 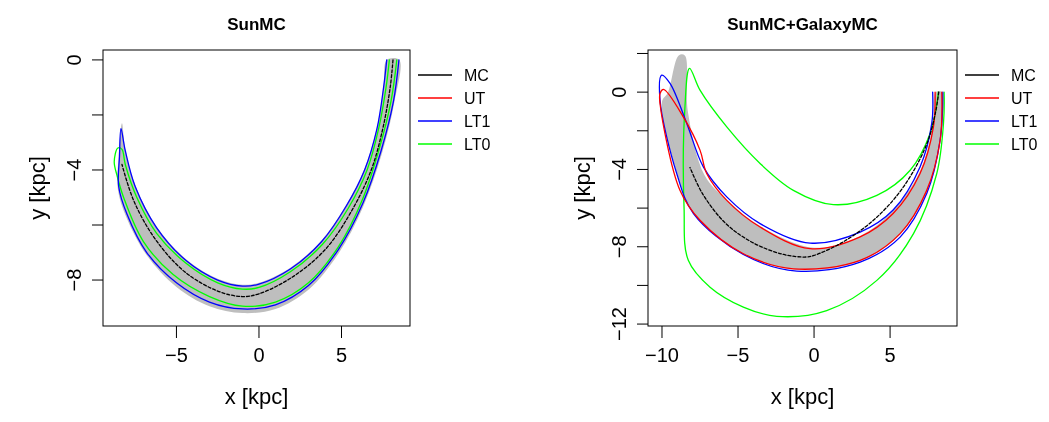 I want to click on y-tick-label: −12, so click(x=619, y=324).